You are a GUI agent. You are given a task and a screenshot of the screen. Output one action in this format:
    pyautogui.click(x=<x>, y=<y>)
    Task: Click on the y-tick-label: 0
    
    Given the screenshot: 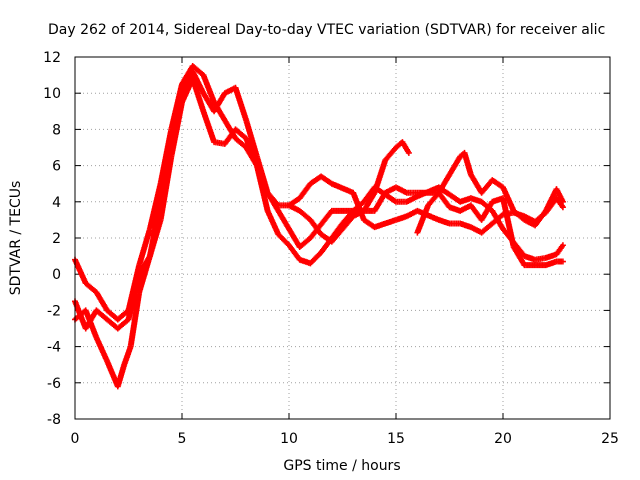 What is the action you would take?
    pyautogui.click(x=56, y=275)
    